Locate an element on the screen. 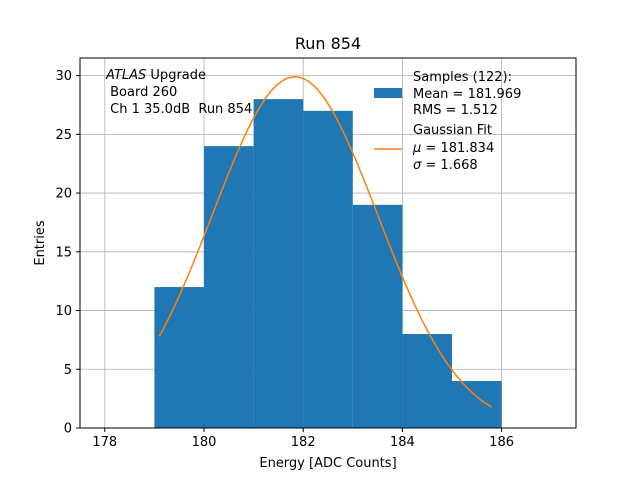 This screenshot has width=640, height=484. annotation-board: Board 260 is located at coordinates (143, 92).